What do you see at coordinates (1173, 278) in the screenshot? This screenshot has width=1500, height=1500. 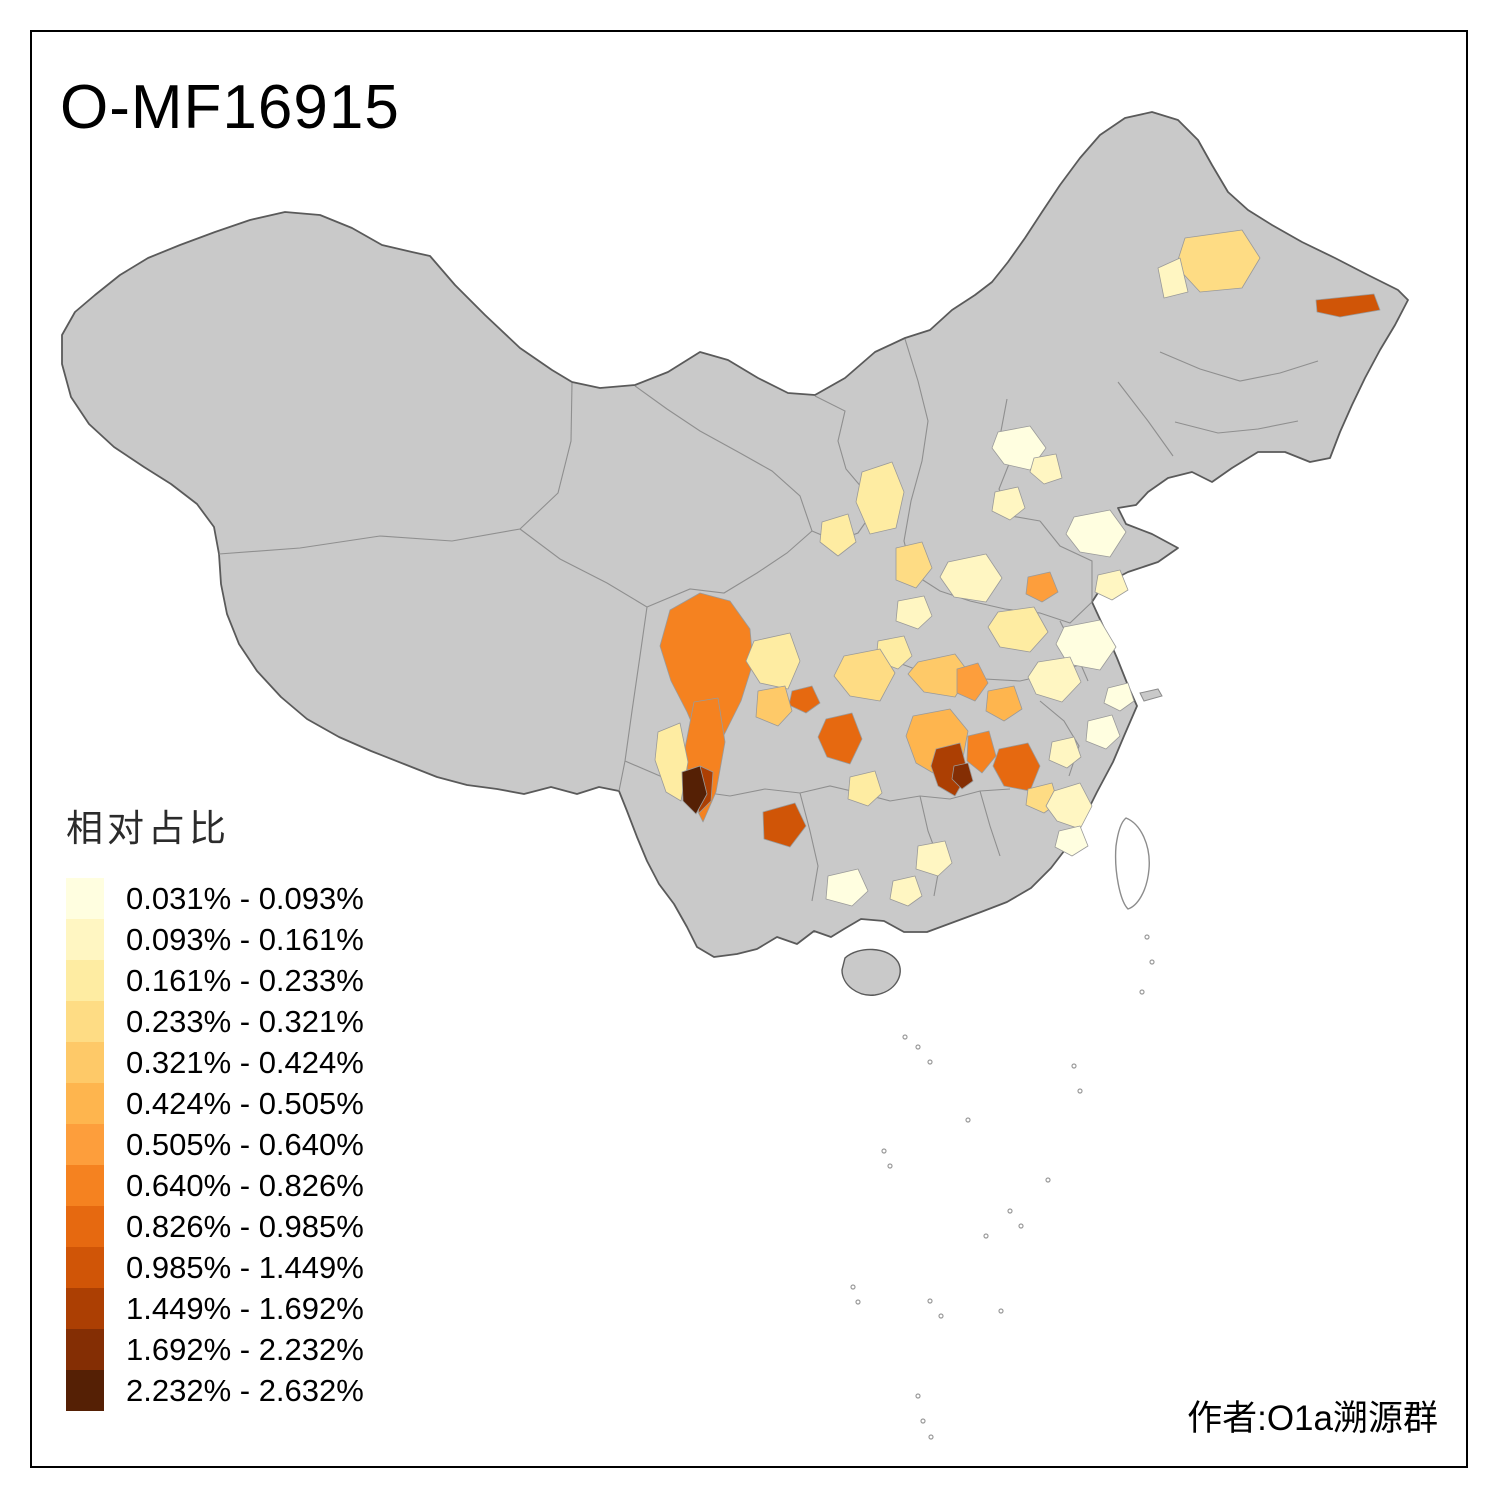 I see `region-heilongjiang-west-pale` at bounding box center [1173, 278].